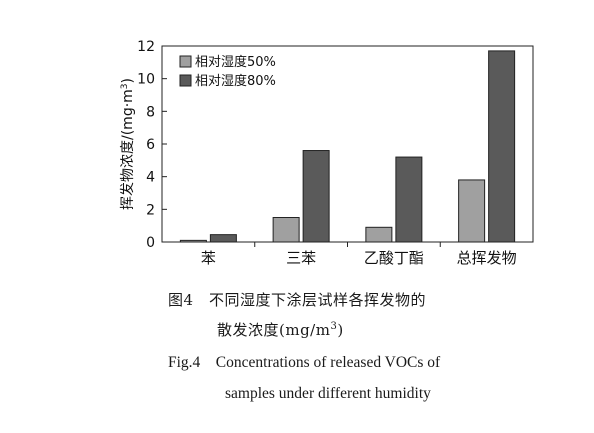 The image size is (594, 433). What do you see at coordinates (146, 47) in the screenshot?
I see `y-tick-label: 12` at bounding box center [146, 47].